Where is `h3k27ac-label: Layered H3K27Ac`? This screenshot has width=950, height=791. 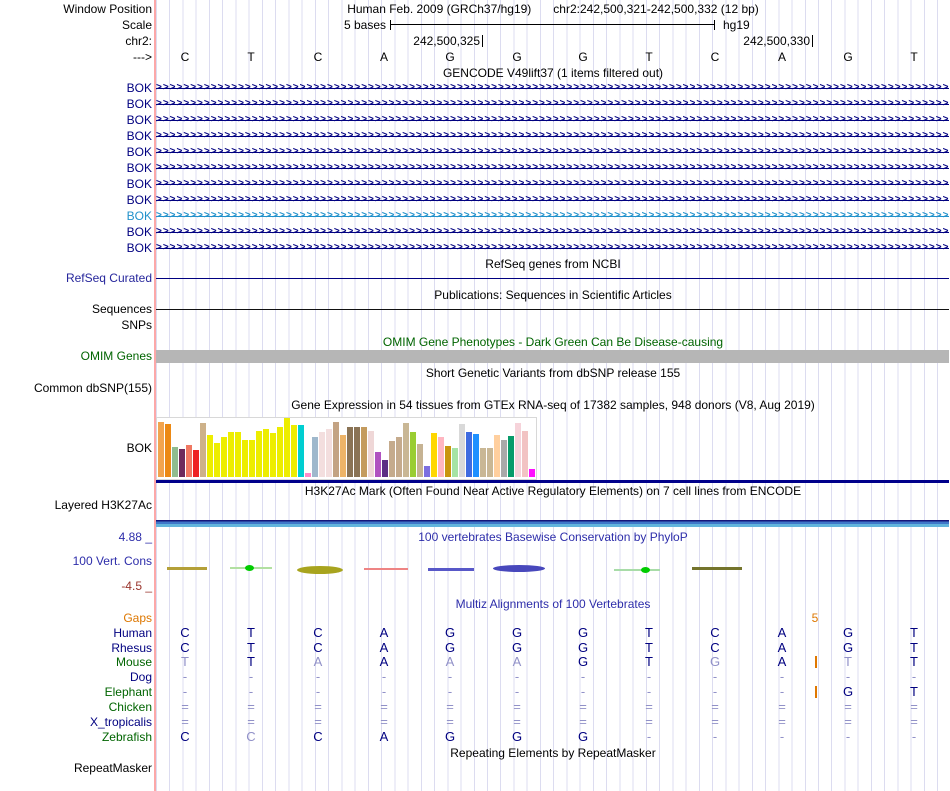
h3k27ac-label: Layered H3K27Ac is located at coordinates (103, 505).